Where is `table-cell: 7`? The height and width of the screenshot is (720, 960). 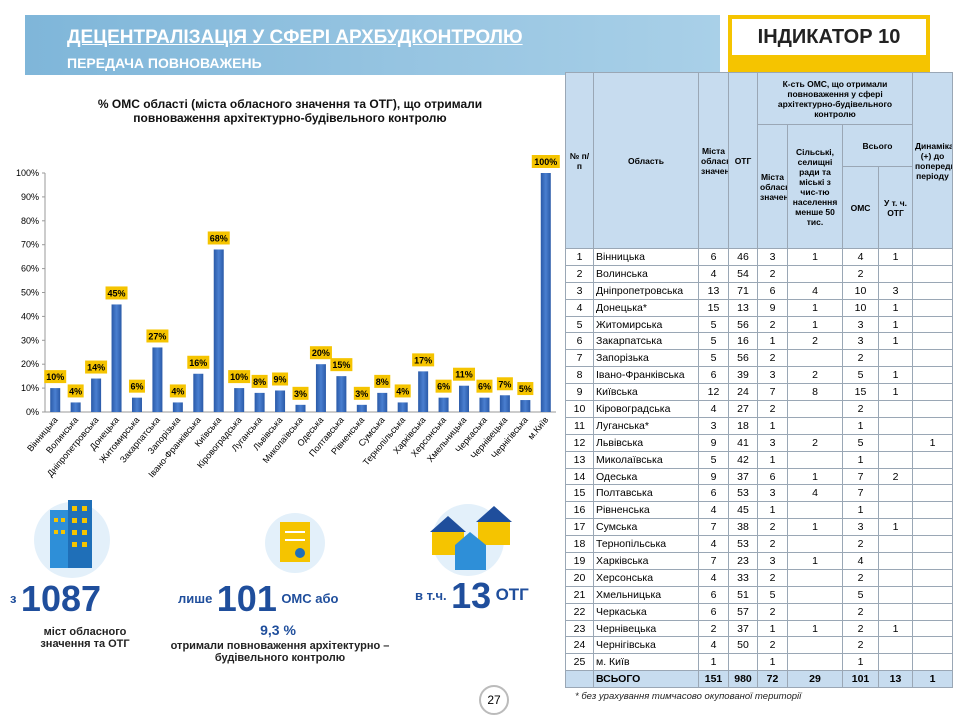 table-cell: 7 is located at coordinates (860, 476).